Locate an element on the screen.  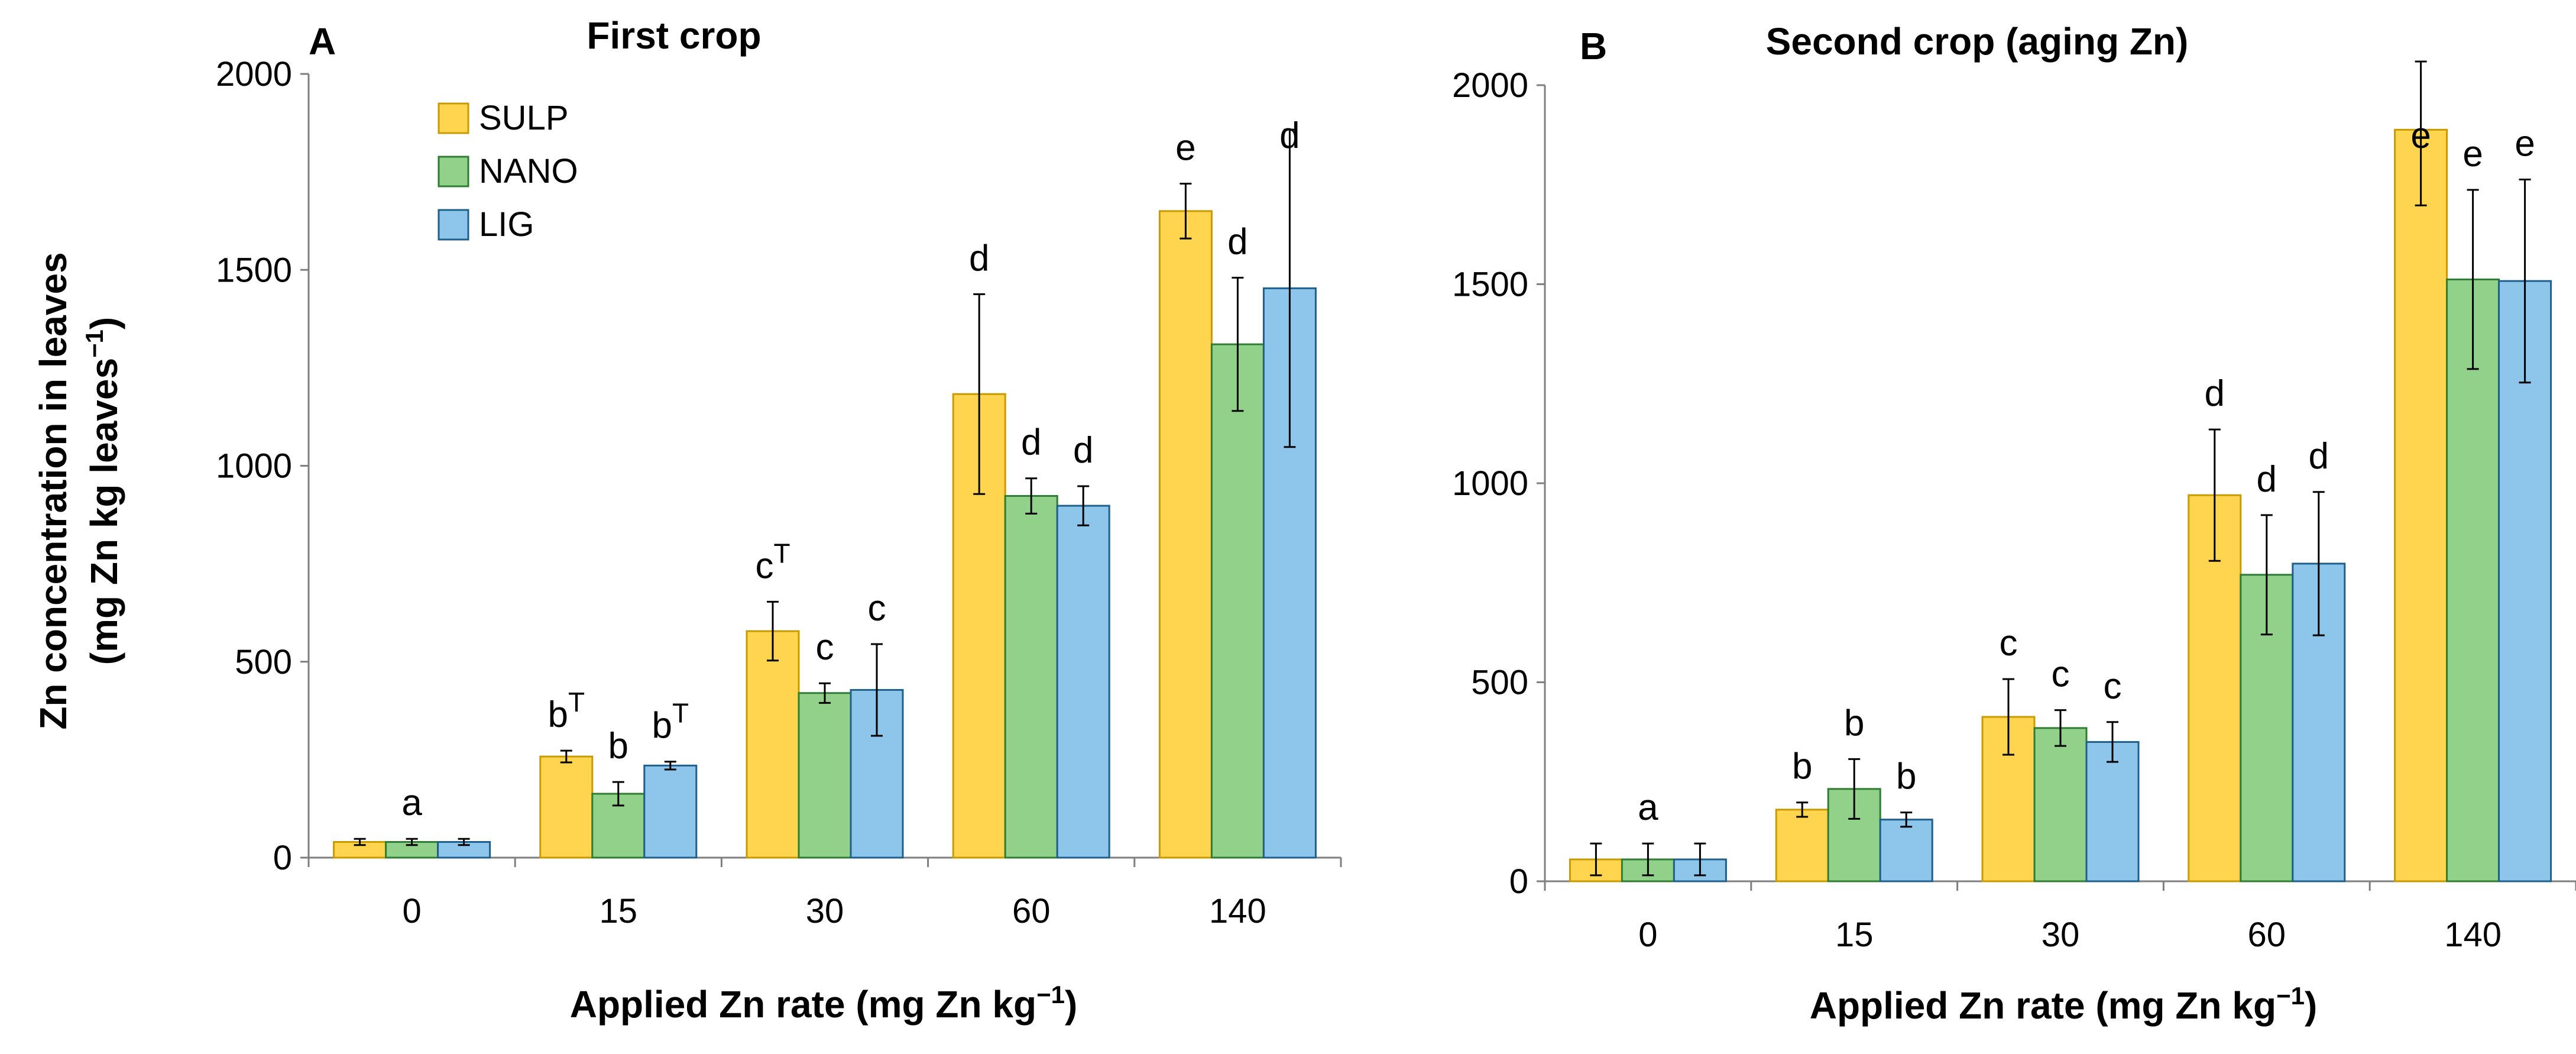
legend-swatch-nano is located at coordinates (453, 171).